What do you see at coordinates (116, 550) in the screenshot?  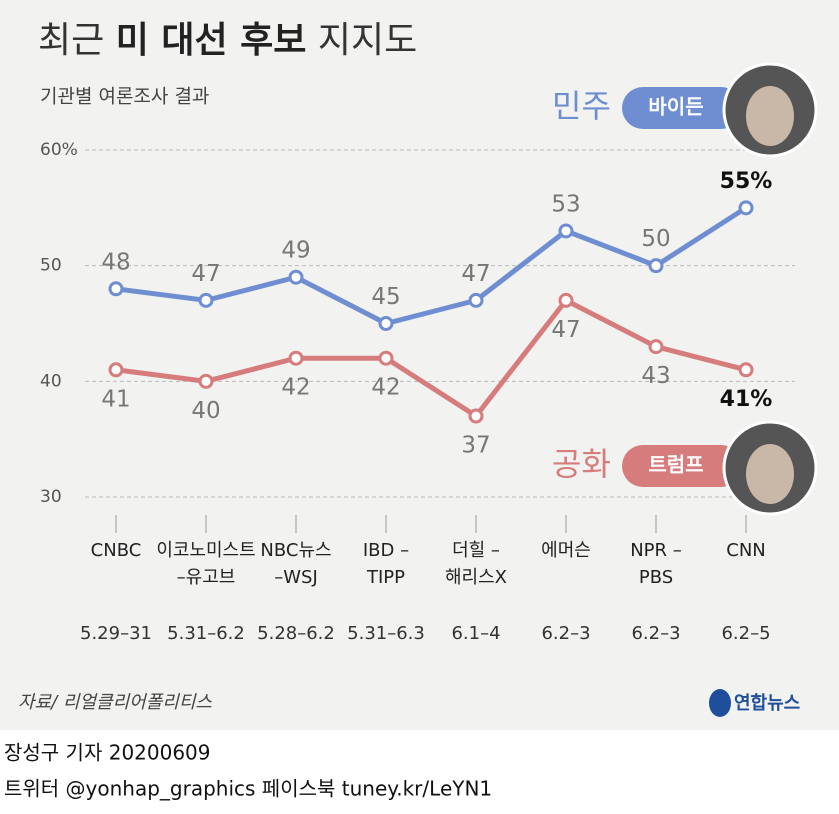 I see `x-tick-label: CNBC` at bounding box center [116, 550].